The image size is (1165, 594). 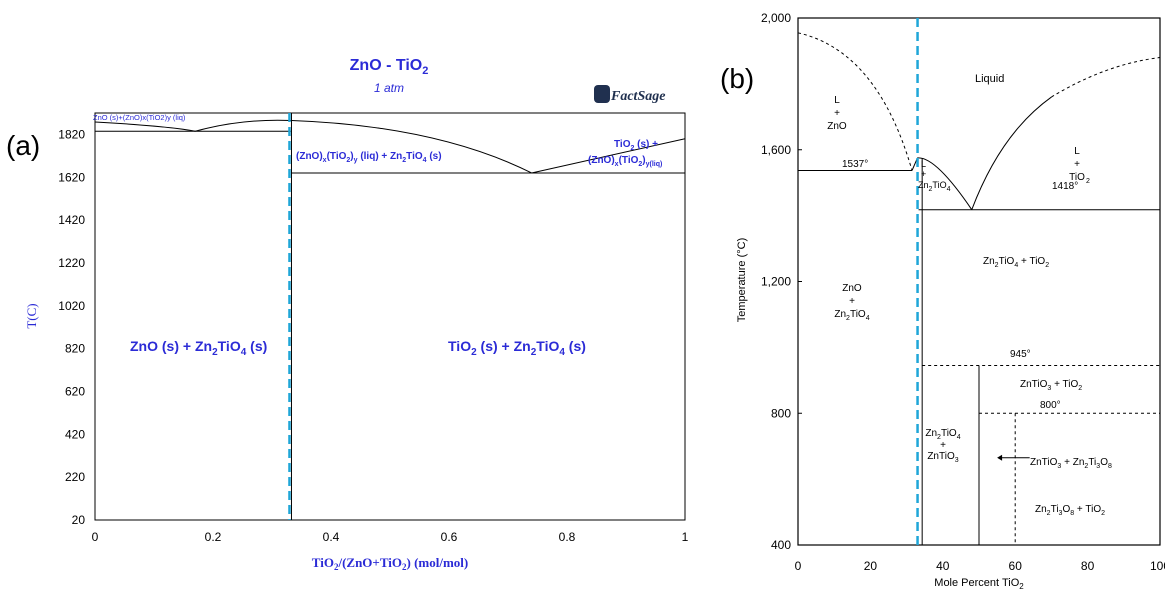 What do you see at coordinates (331, 537) in the screenshot?
I see `x-tick-label: 0.4` at bounding box center [331, 537].